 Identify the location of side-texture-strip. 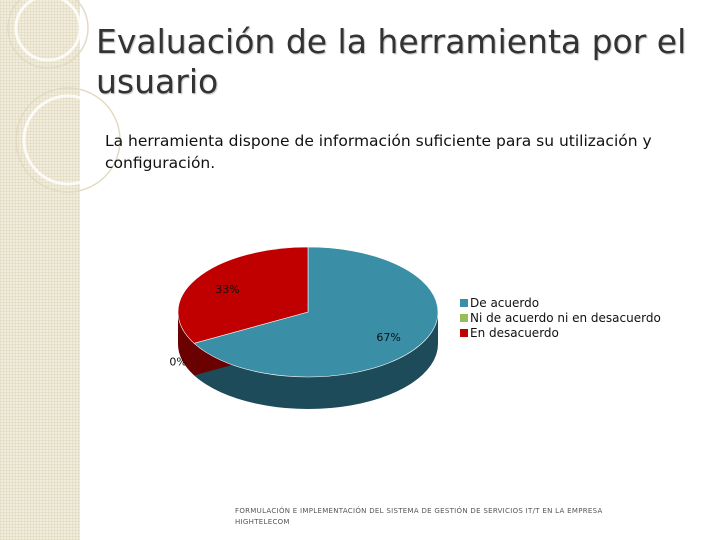
(40, 270).